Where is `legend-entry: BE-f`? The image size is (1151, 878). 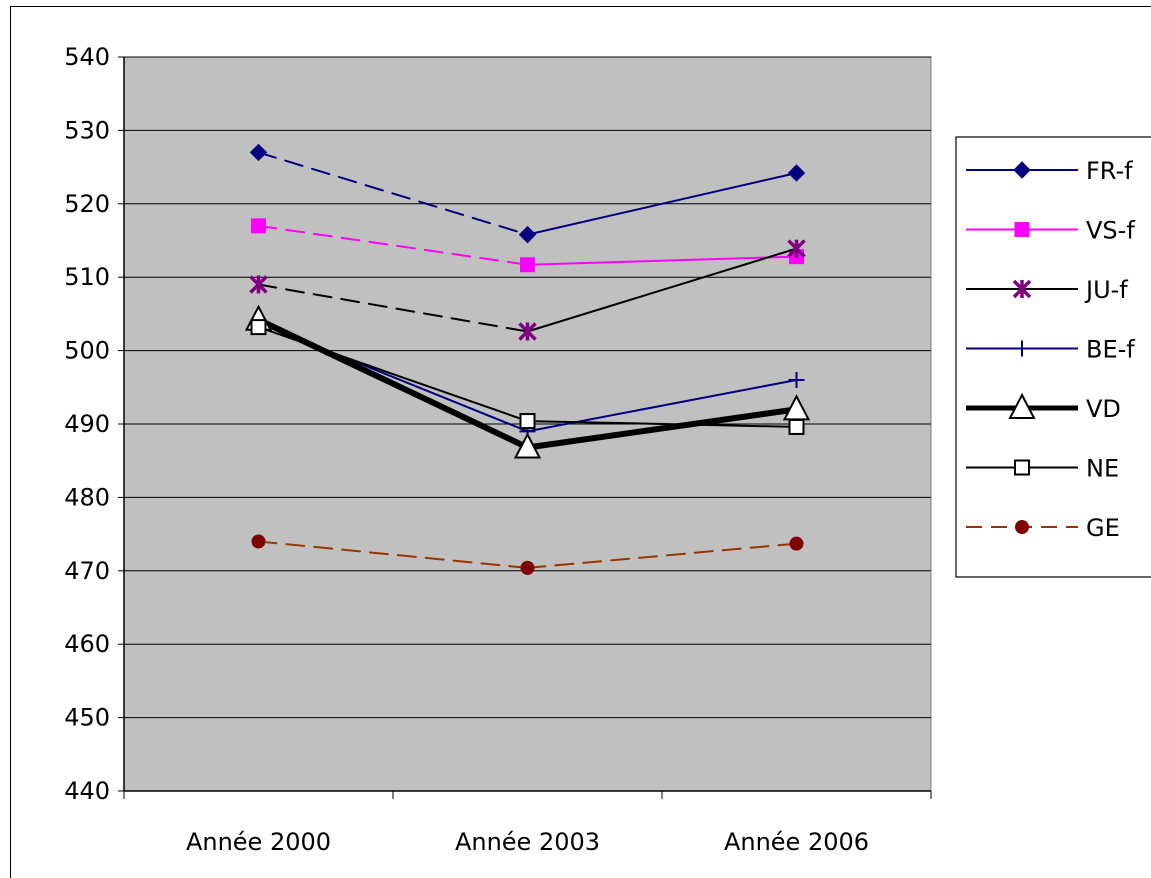
legend-entry: BE-f is located at coordinates (1050, 350).